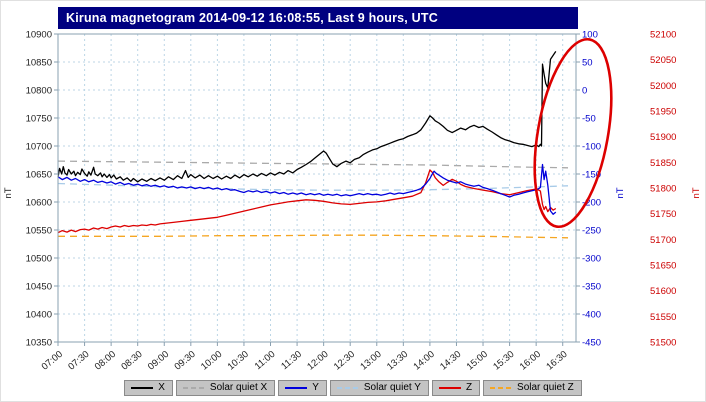 Image resolution: width=706 pixels, height=402 pixels. I want to click on legend-item-z: Z, so click(456, 388).